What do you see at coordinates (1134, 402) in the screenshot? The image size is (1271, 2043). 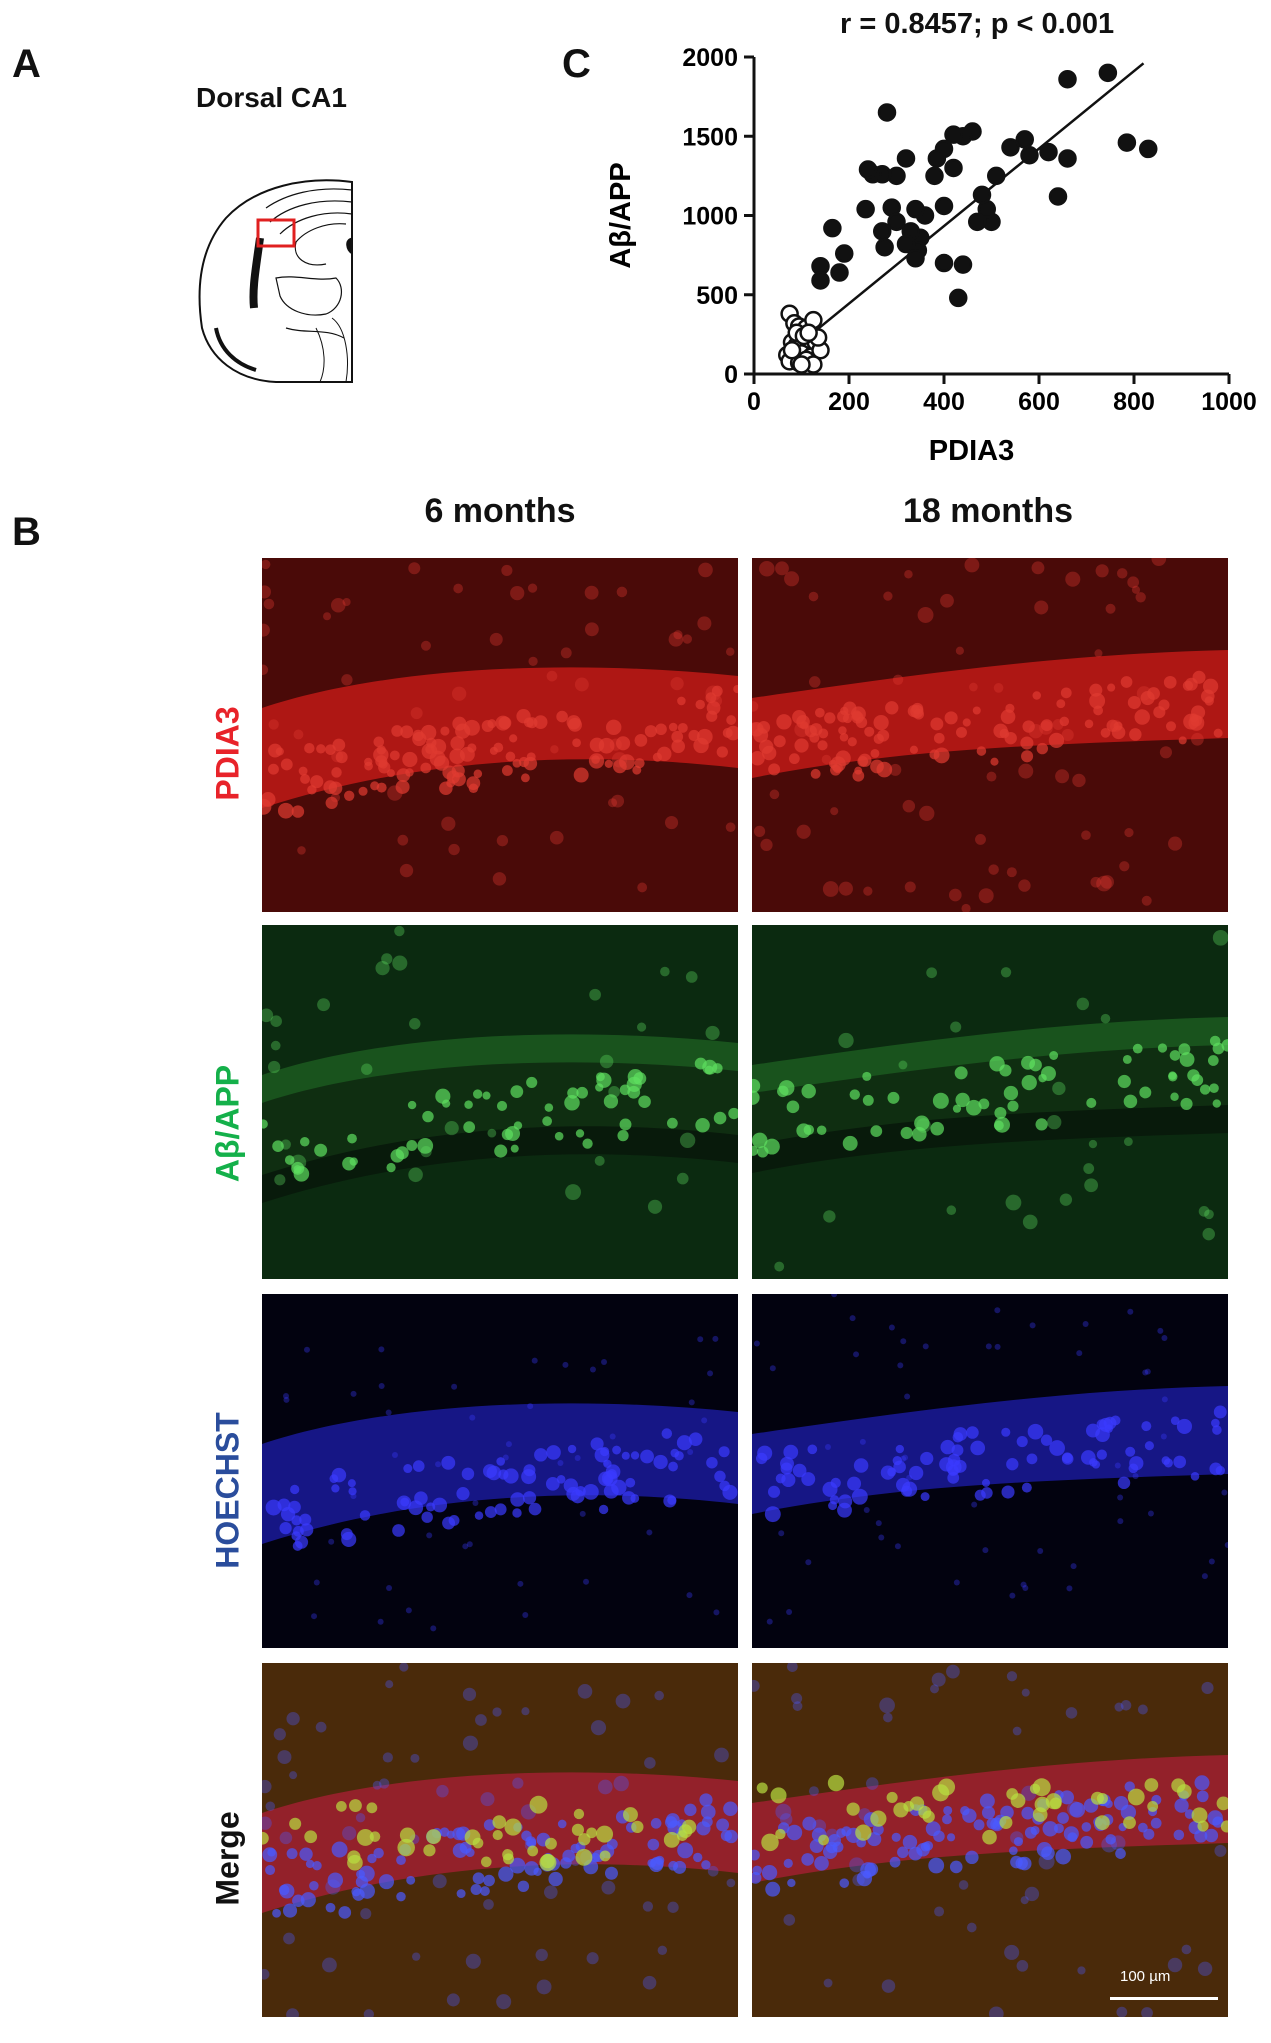 I see `x-tick-label: 800` at bounding box center [1134, 402].